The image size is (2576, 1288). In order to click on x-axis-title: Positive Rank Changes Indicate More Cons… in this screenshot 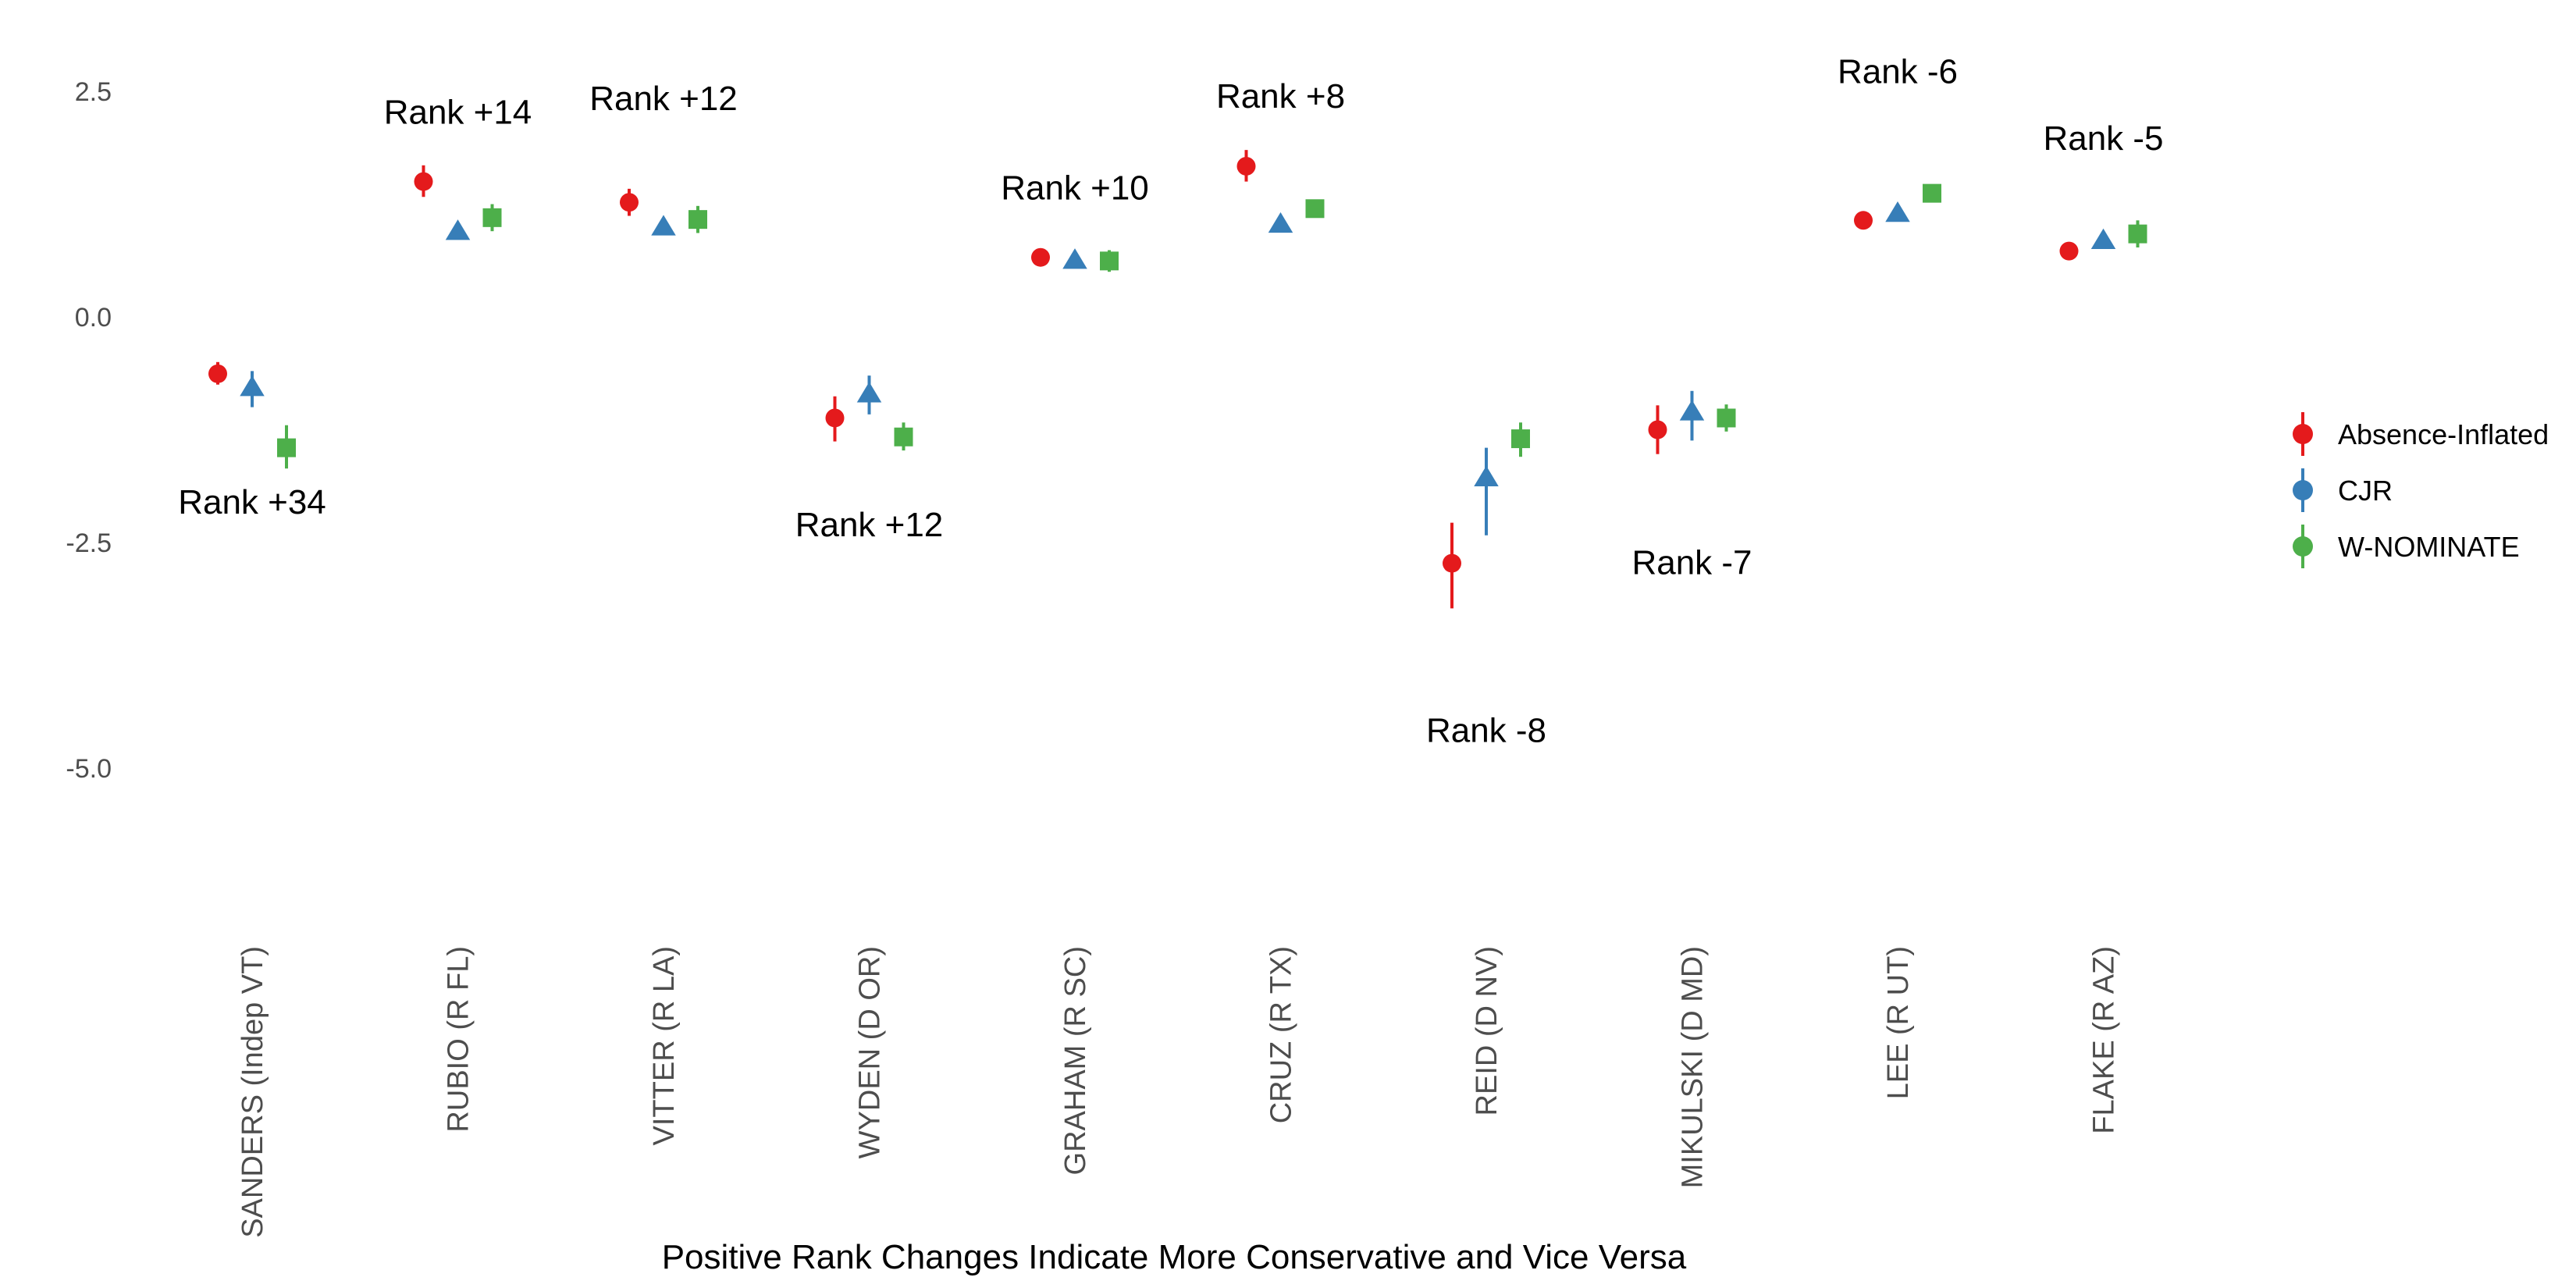, I will do `click(1174, 1257)`.